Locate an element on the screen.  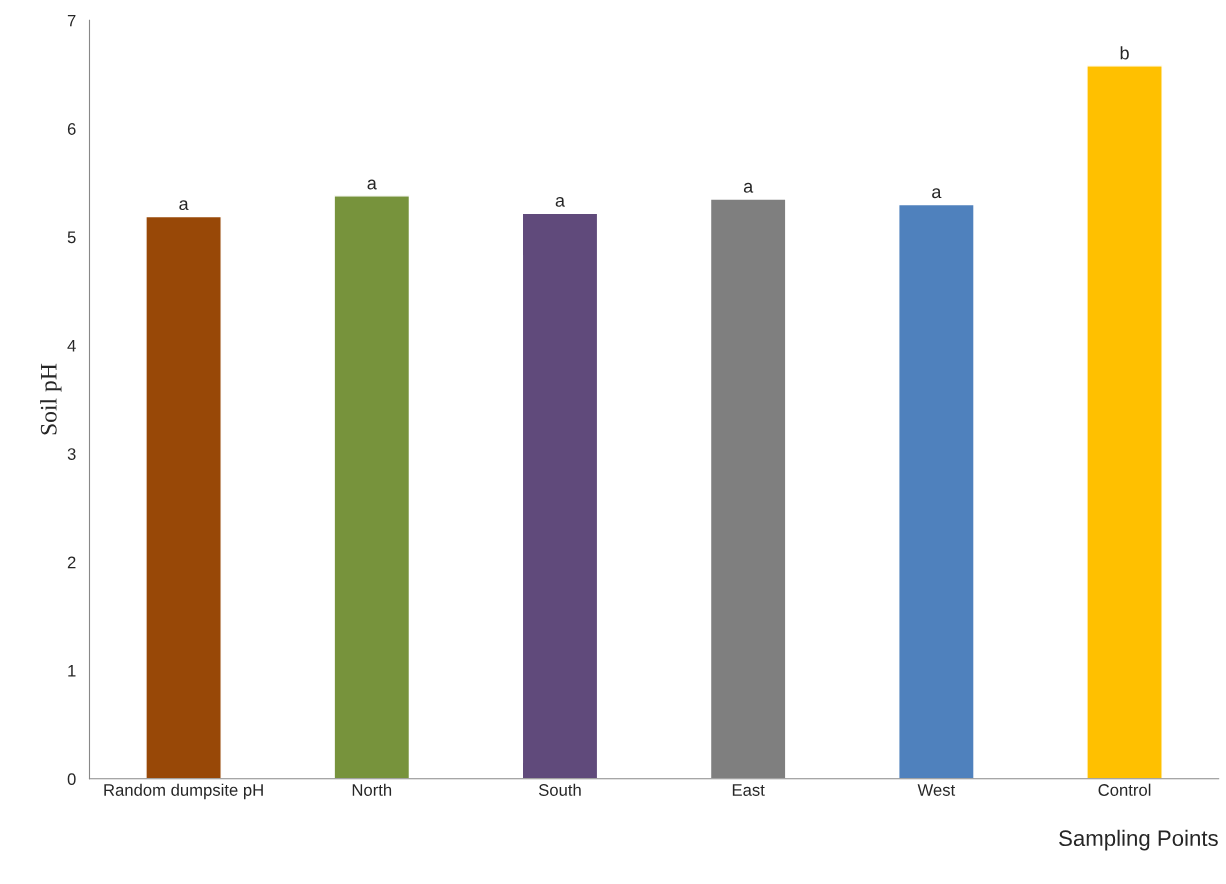
annotation: b is located at coordinates (1124, 53).